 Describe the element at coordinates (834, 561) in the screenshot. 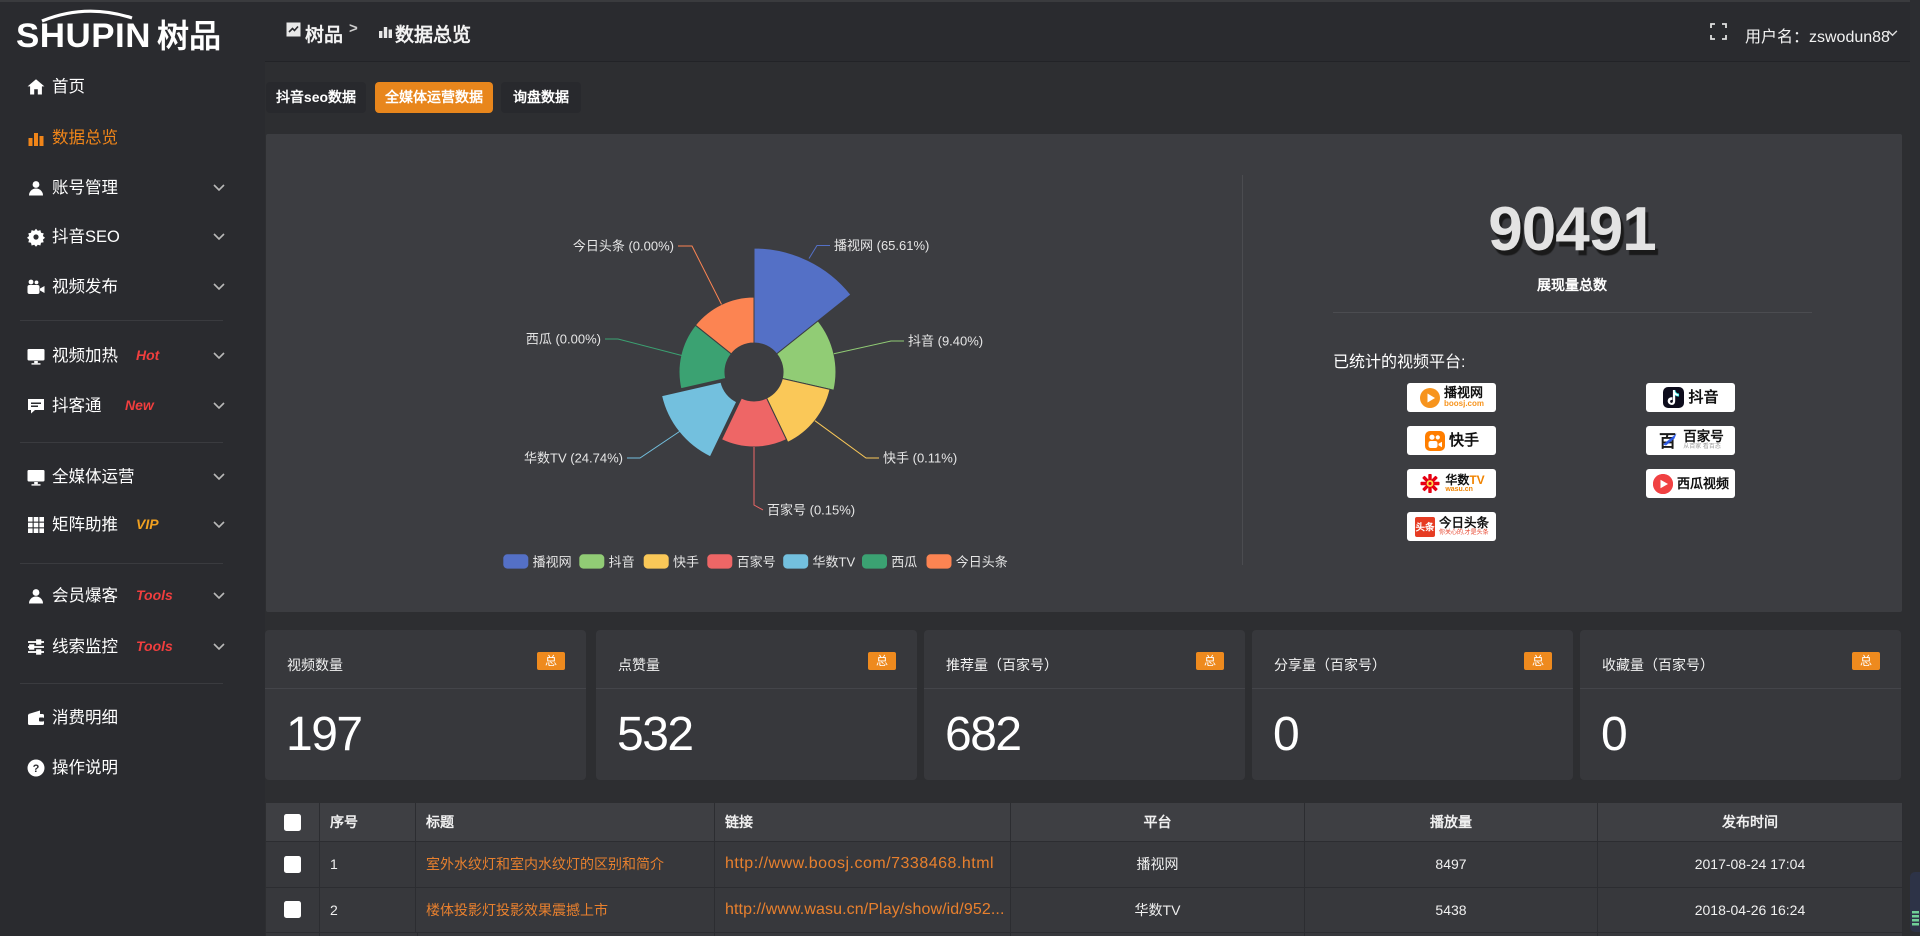

I see `svg-text: 华数TV` at that location.